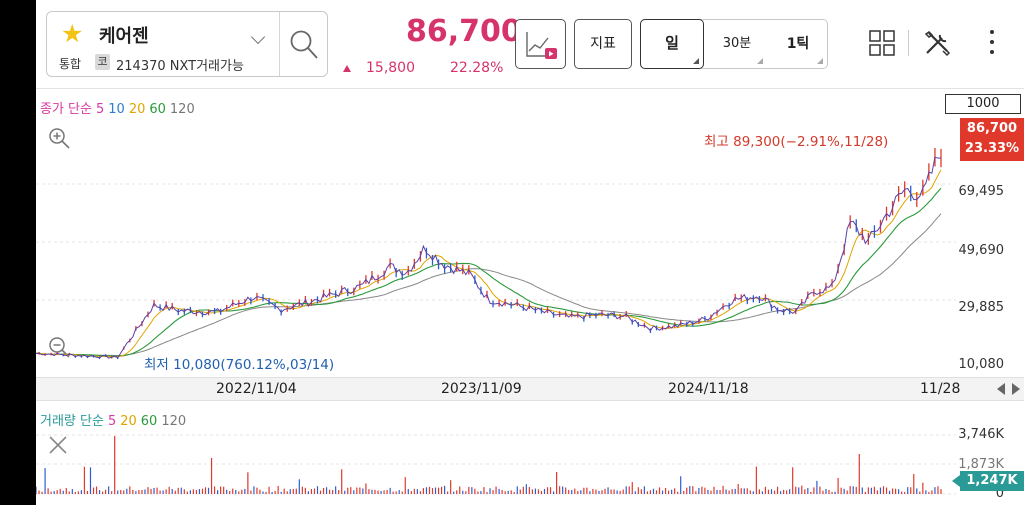 This screenshot has height=505, width=1024. What do you see at coordinates (390, 68) in the screenshot?
I see `price-change: 15,800` at bounding box center [390, 68].